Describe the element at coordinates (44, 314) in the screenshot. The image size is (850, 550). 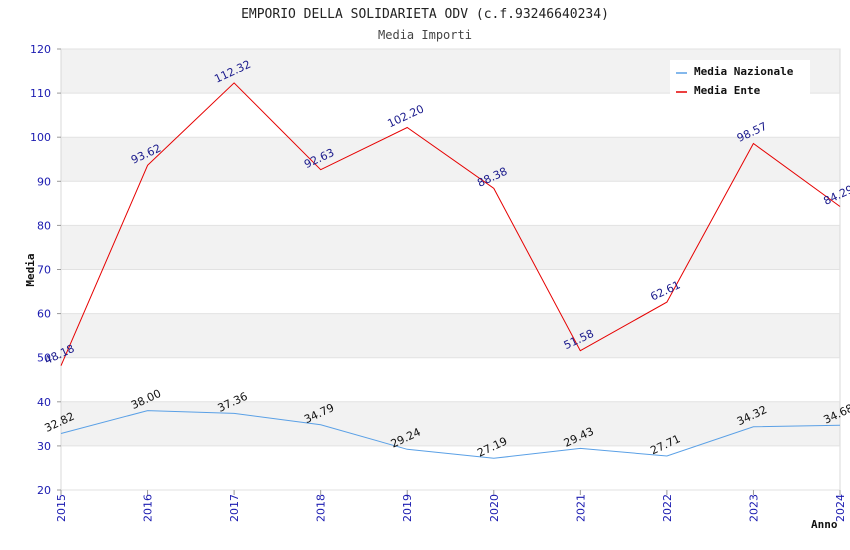
I see `y-tick-label: 60` at that location.